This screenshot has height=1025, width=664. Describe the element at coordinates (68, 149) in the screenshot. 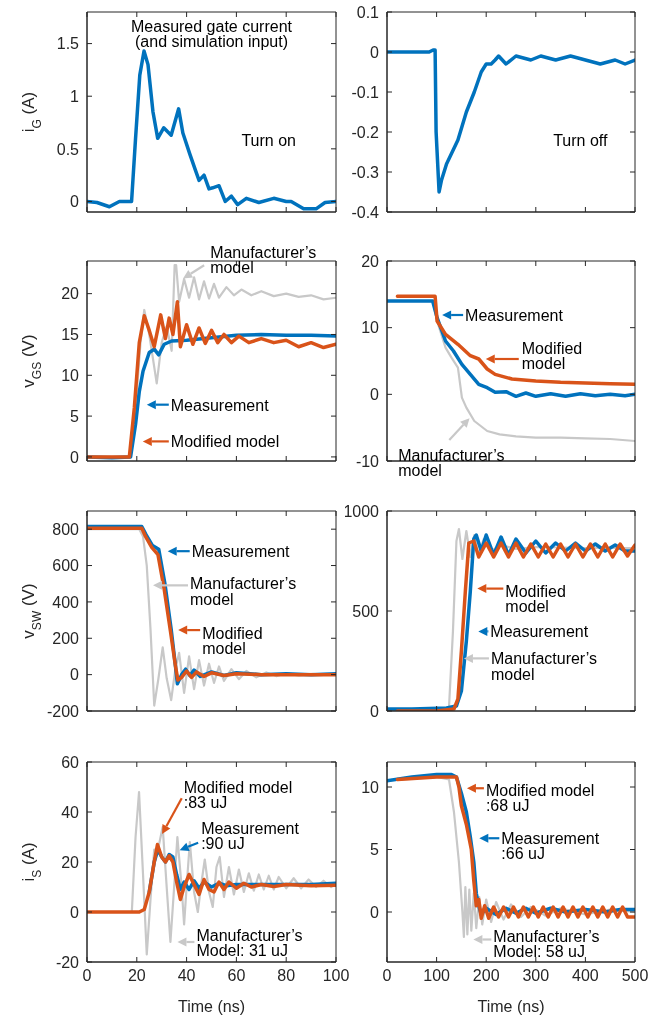

I see `y-tick-label: 0.5` at that location.